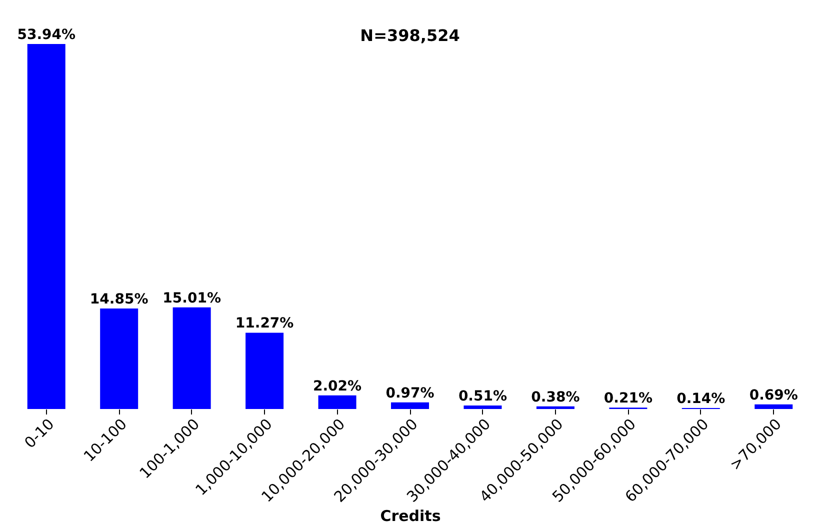 The image size is (827, 527). I want to click on data-label: 0.69%, so click(773, 395).